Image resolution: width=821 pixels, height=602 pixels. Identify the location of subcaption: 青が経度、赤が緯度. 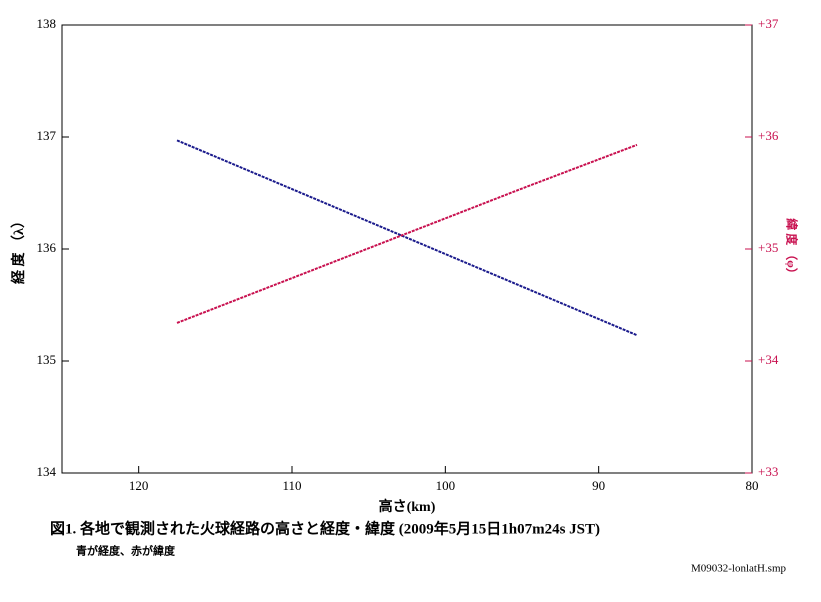
(126, 551).